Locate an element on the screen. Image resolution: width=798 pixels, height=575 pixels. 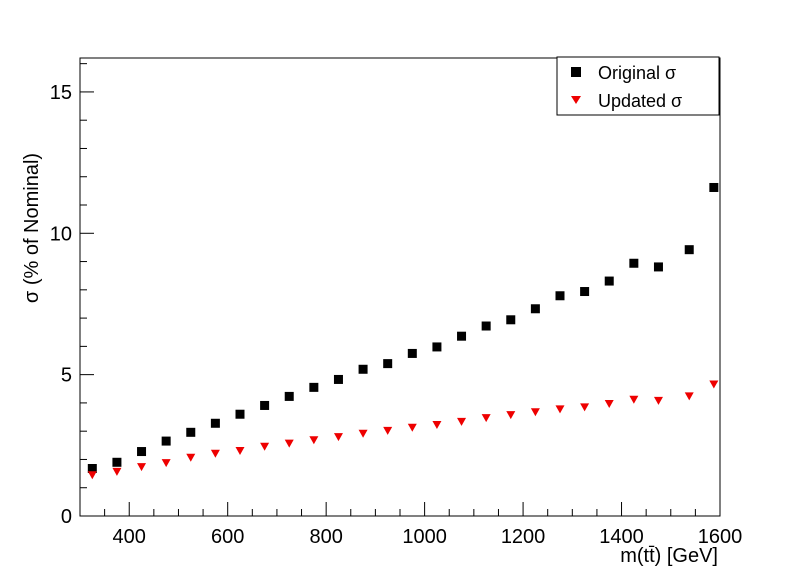
legend-box is located at coordinates (638, 86).